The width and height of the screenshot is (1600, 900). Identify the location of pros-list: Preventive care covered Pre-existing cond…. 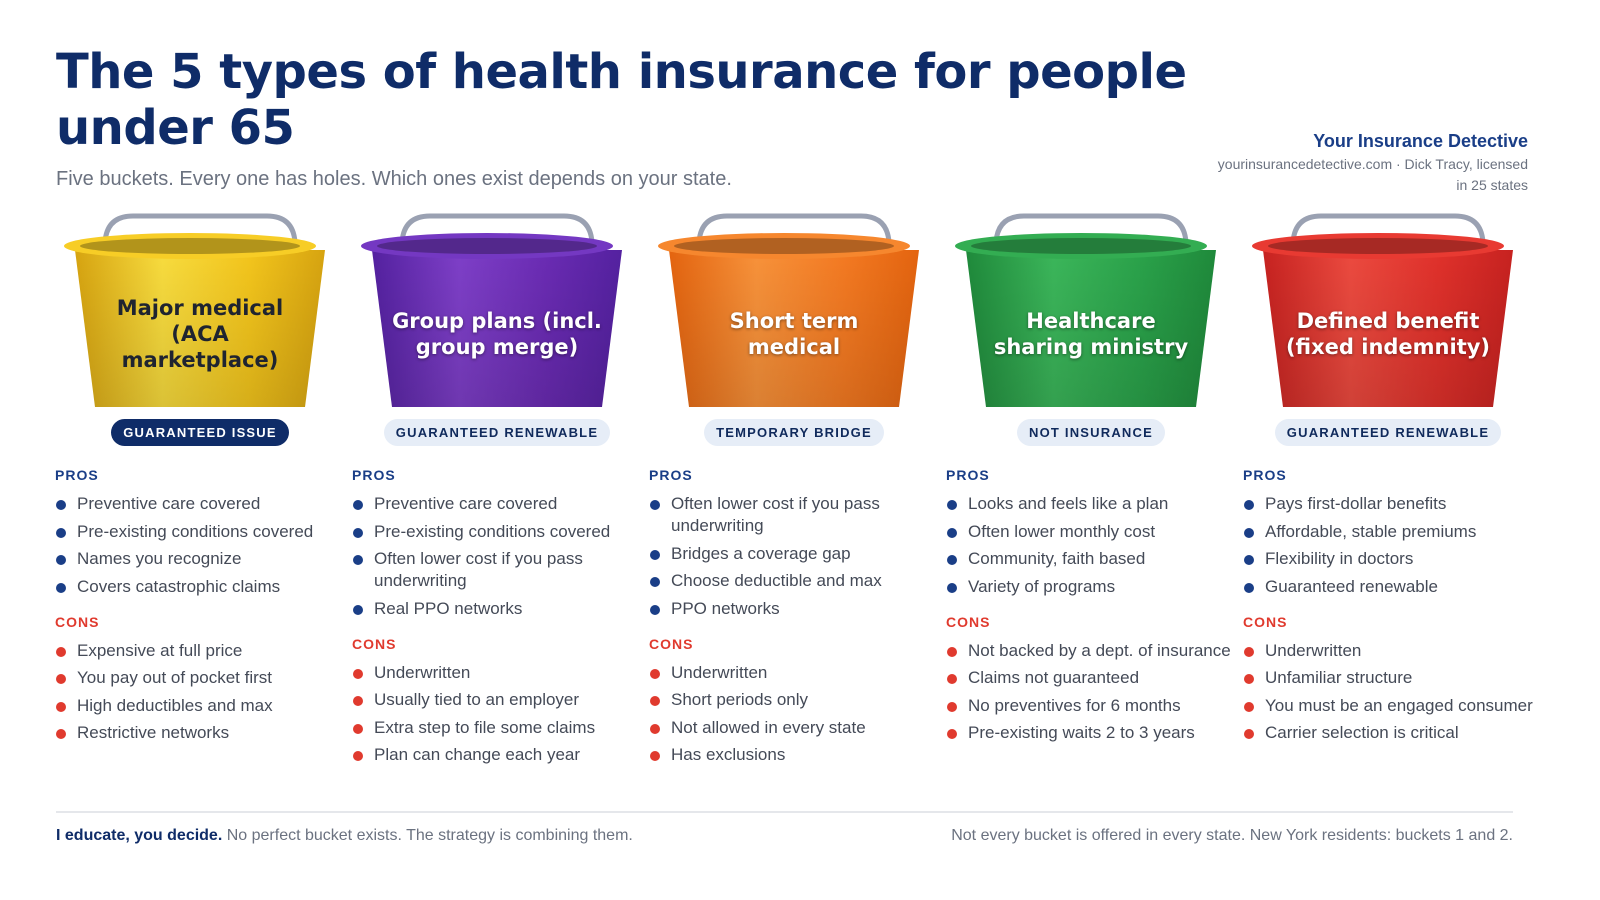
(200, 545).